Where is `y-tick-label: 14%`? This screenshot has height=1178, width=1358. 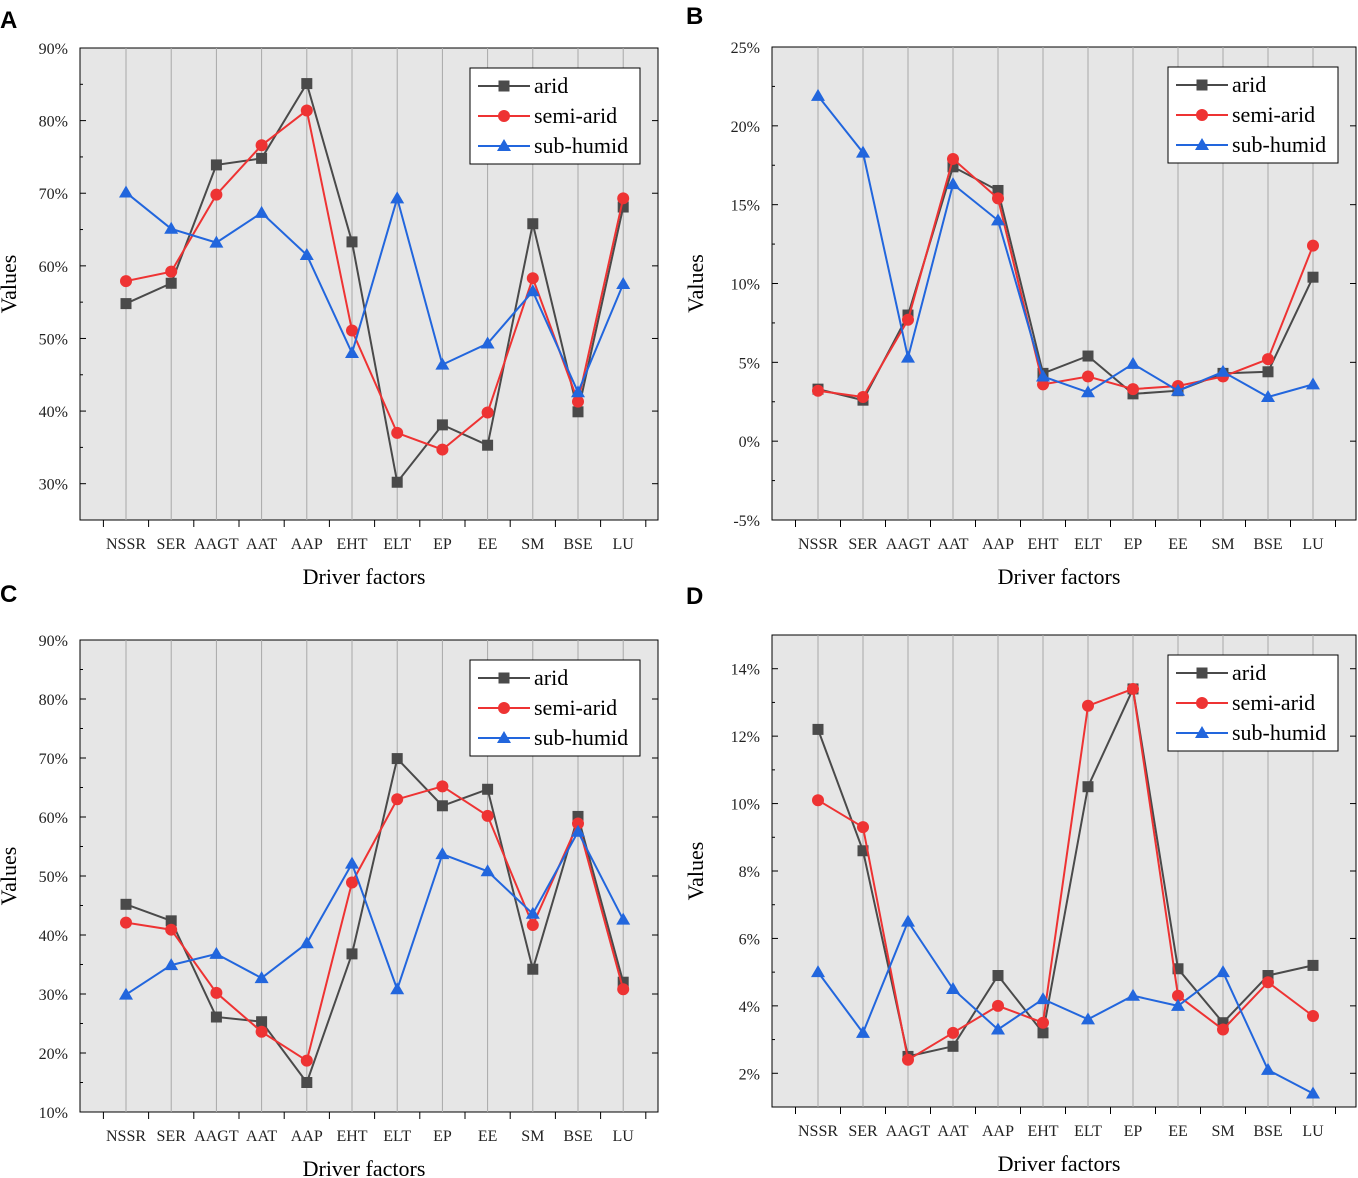
y-tick-label: 14% is located at coordinates (745, 670).